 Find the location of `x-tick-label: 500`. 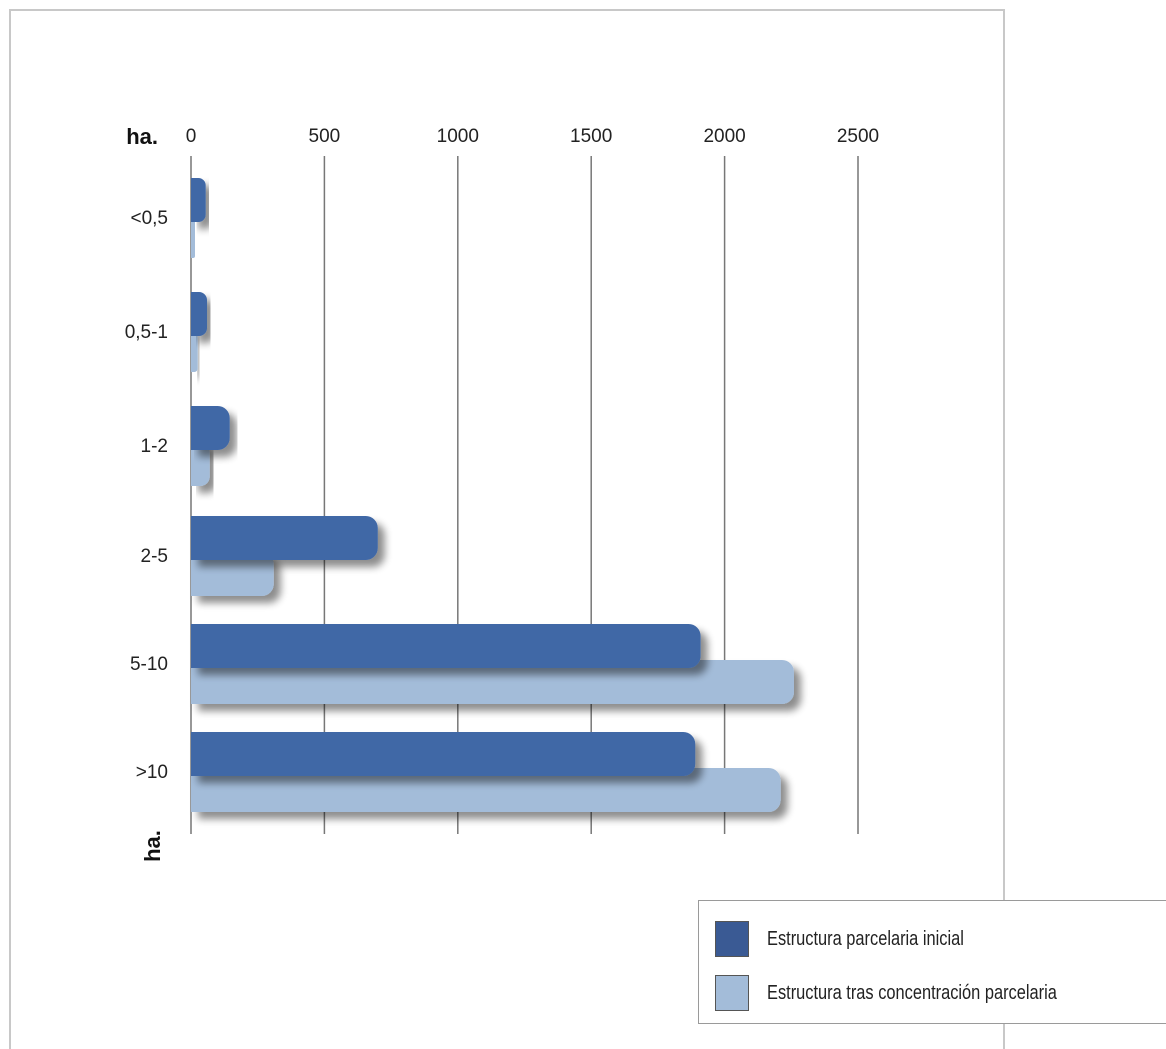

x-tick-label: 500 is located at coordinates (325, 136).